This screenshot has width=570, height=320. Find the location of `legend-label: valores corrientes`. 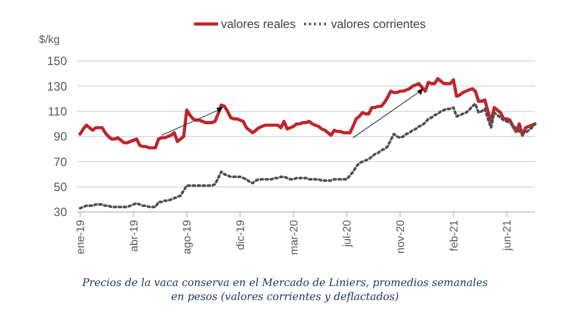

legend-label: valores corrientes is located at coordinates (378, 24).